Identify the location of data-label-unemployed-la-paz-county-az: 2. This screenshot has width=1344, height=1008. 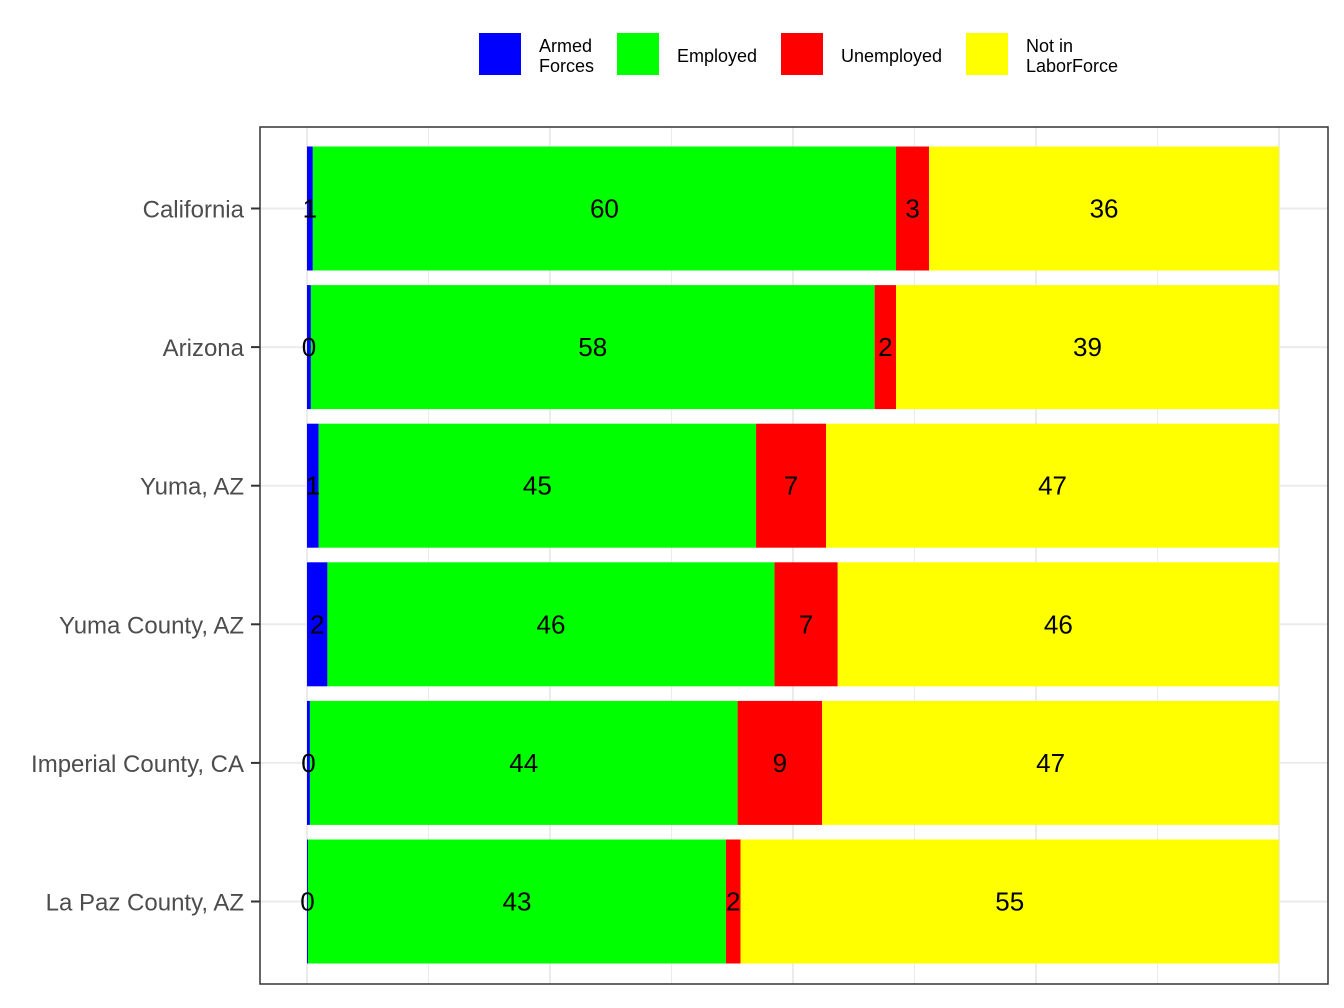
(733, 902).